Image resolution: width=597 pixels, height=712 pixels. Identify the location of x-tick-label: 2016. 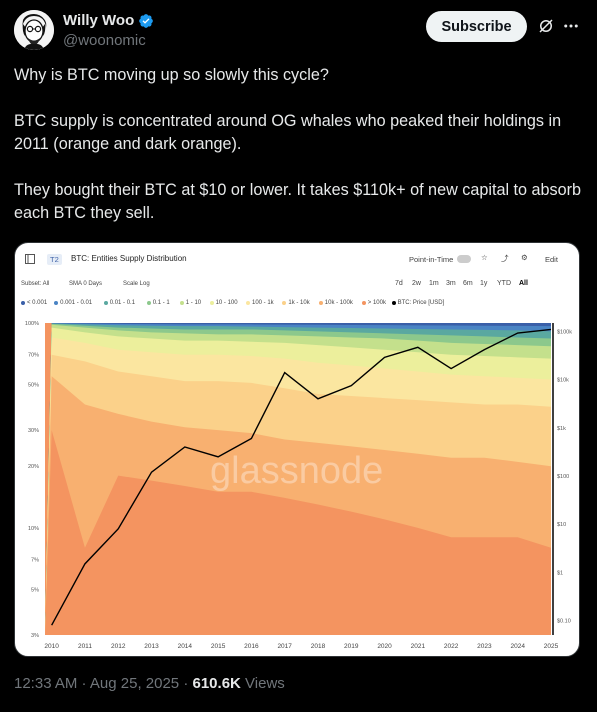
(251, 646).